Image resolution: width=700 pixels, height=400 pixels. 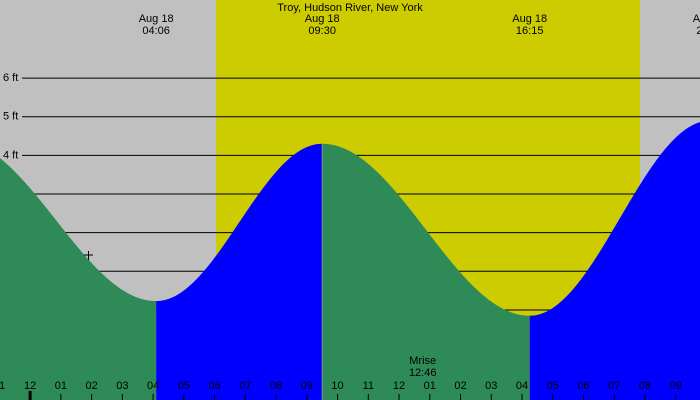 What do you see at coordinates (530, 31) in the screenshot?
I see `event-time: 16:15` at bounding box center [530, 31].